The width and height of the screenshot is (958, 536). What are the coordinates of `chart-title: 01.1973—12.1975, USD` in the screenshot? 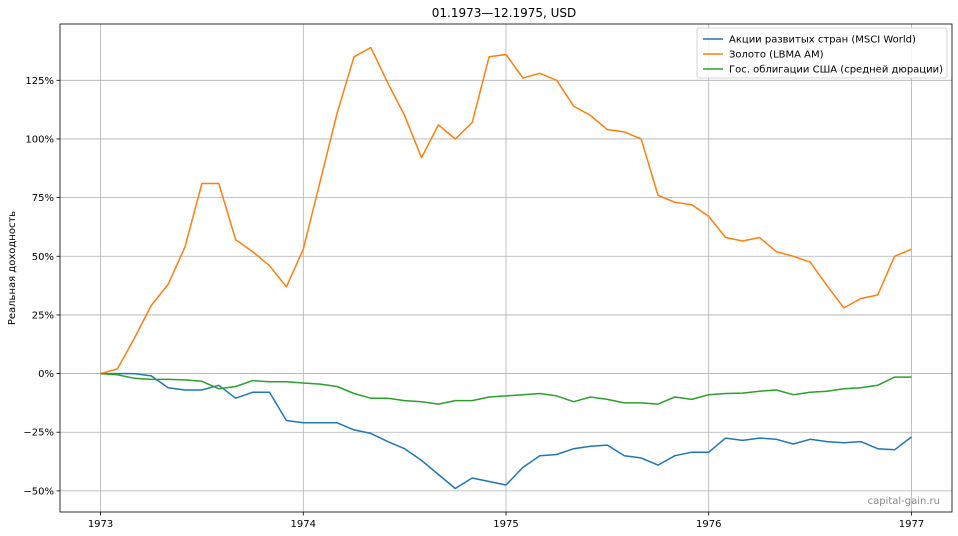 It's located at (504, 13).